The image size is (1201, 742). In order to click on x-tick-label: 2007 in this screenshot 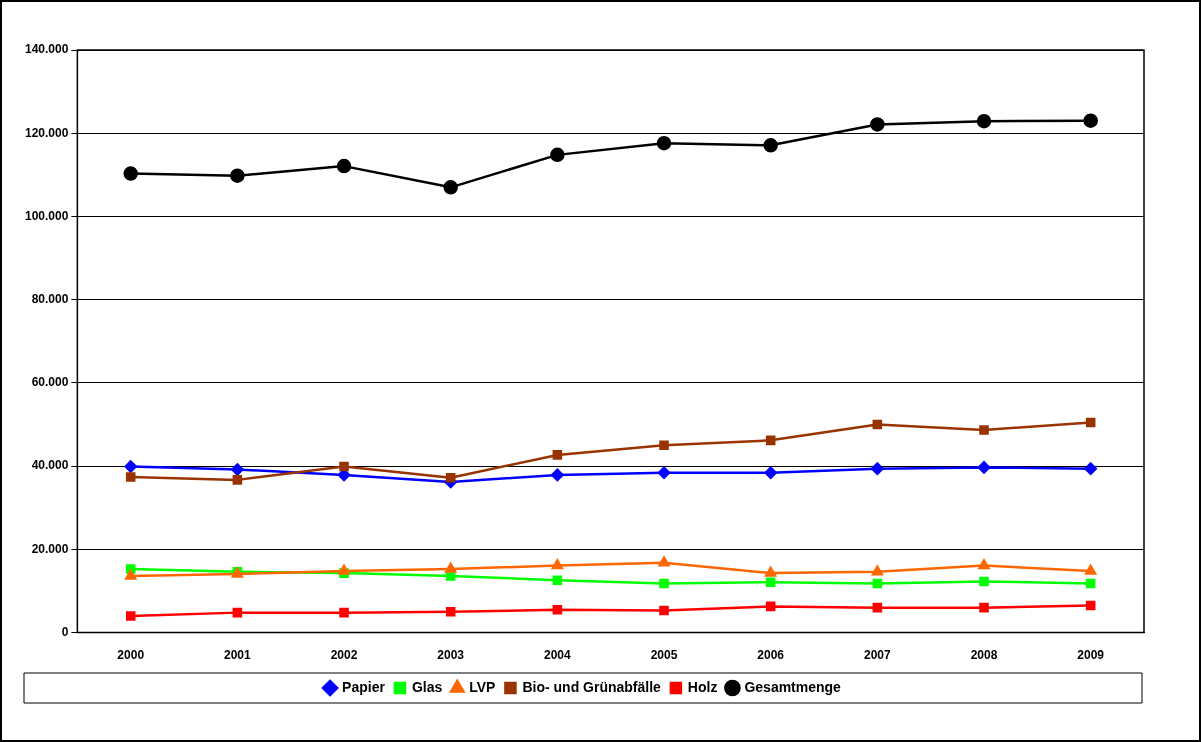, I will do `click(877, 655)`.